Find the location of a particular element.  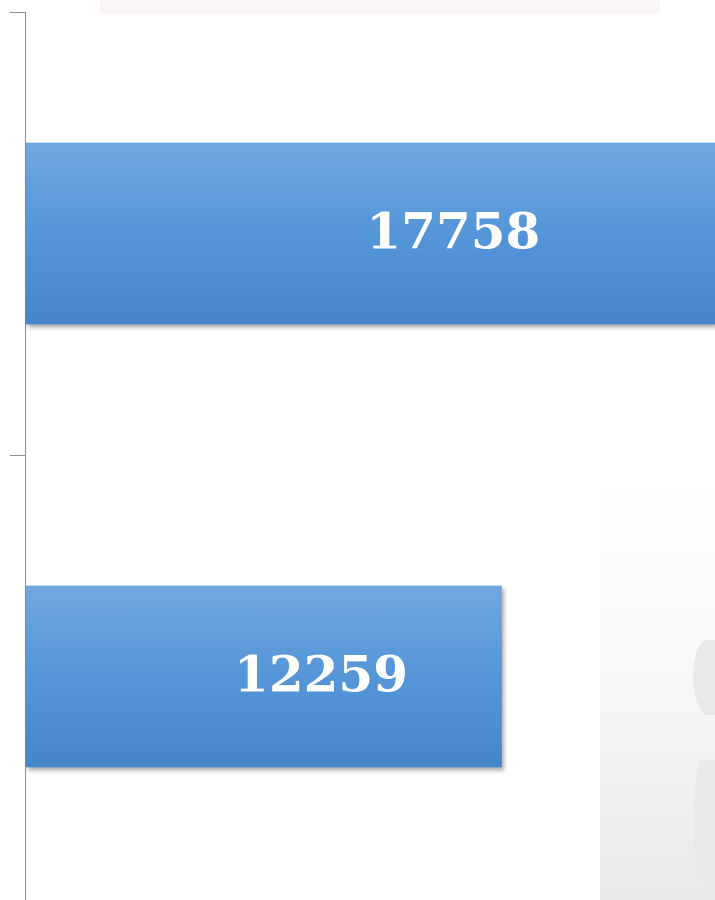

bar-sheen is located at coordinates (264, 676).